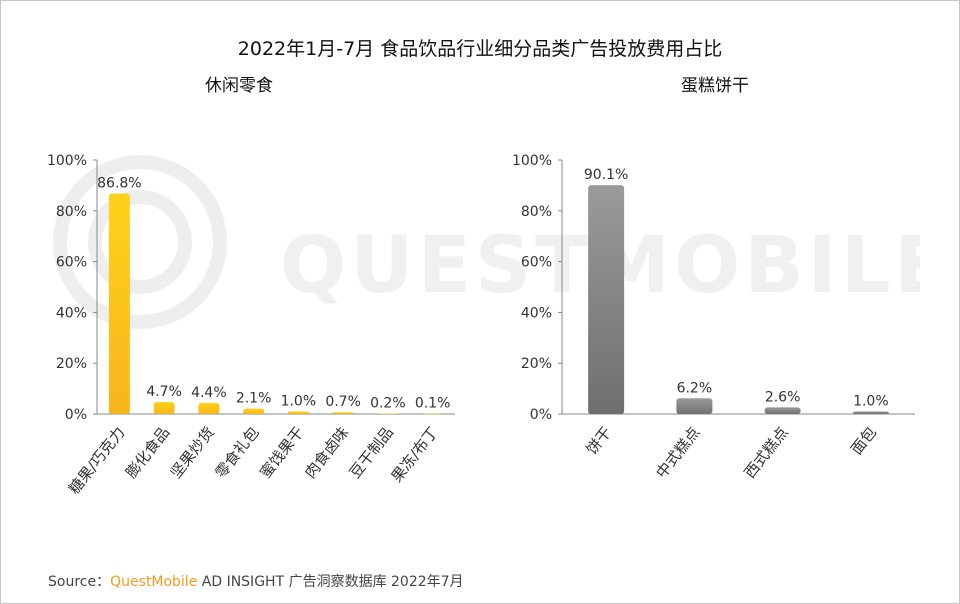  What do you see at coordinates (96, 460) in the screenshot?
I see `left-category-label: 糖果/巧克力` at bounding box center [96, 460].